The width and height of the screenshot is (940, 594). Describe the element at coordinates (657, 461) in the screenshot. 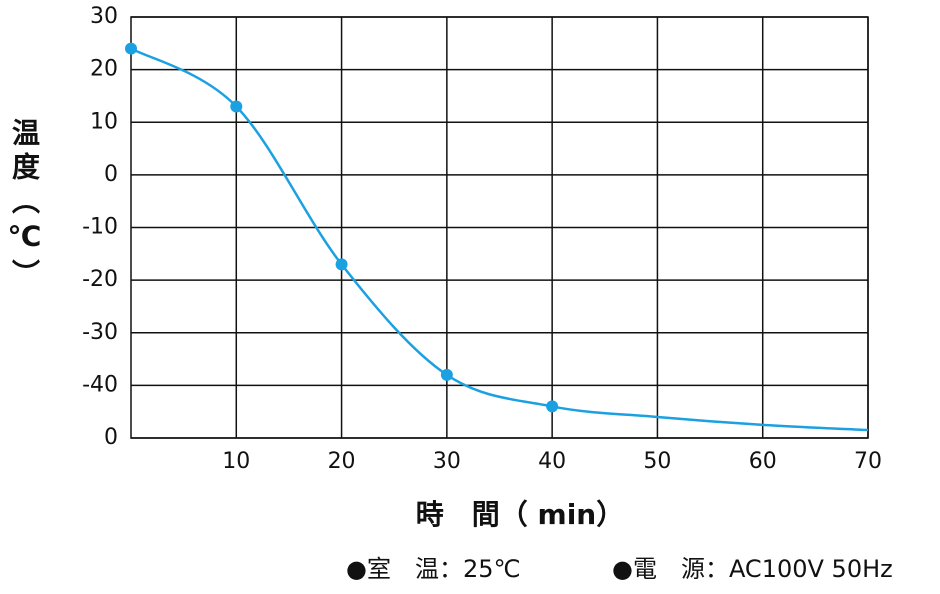

I see `x-tick-label: 50` at that location.